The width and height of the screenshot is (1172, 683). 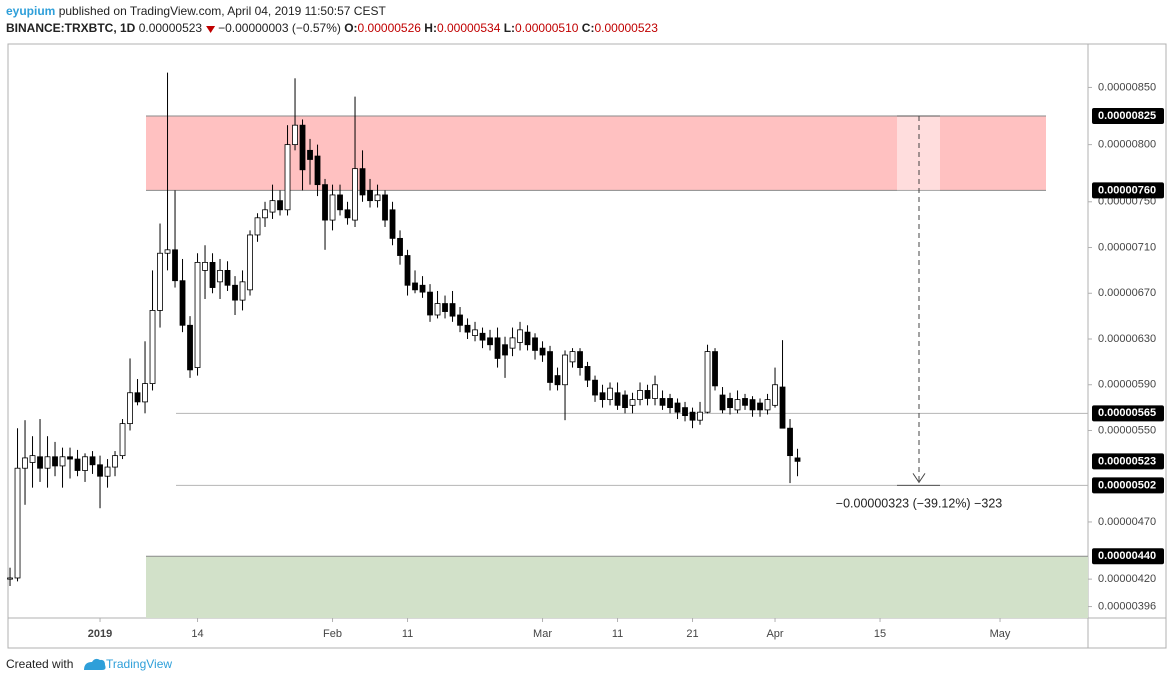 What do you see at coordinates (211, 29) in the screenshot?
I see `down-arrow` at bounding box center [211, 29].